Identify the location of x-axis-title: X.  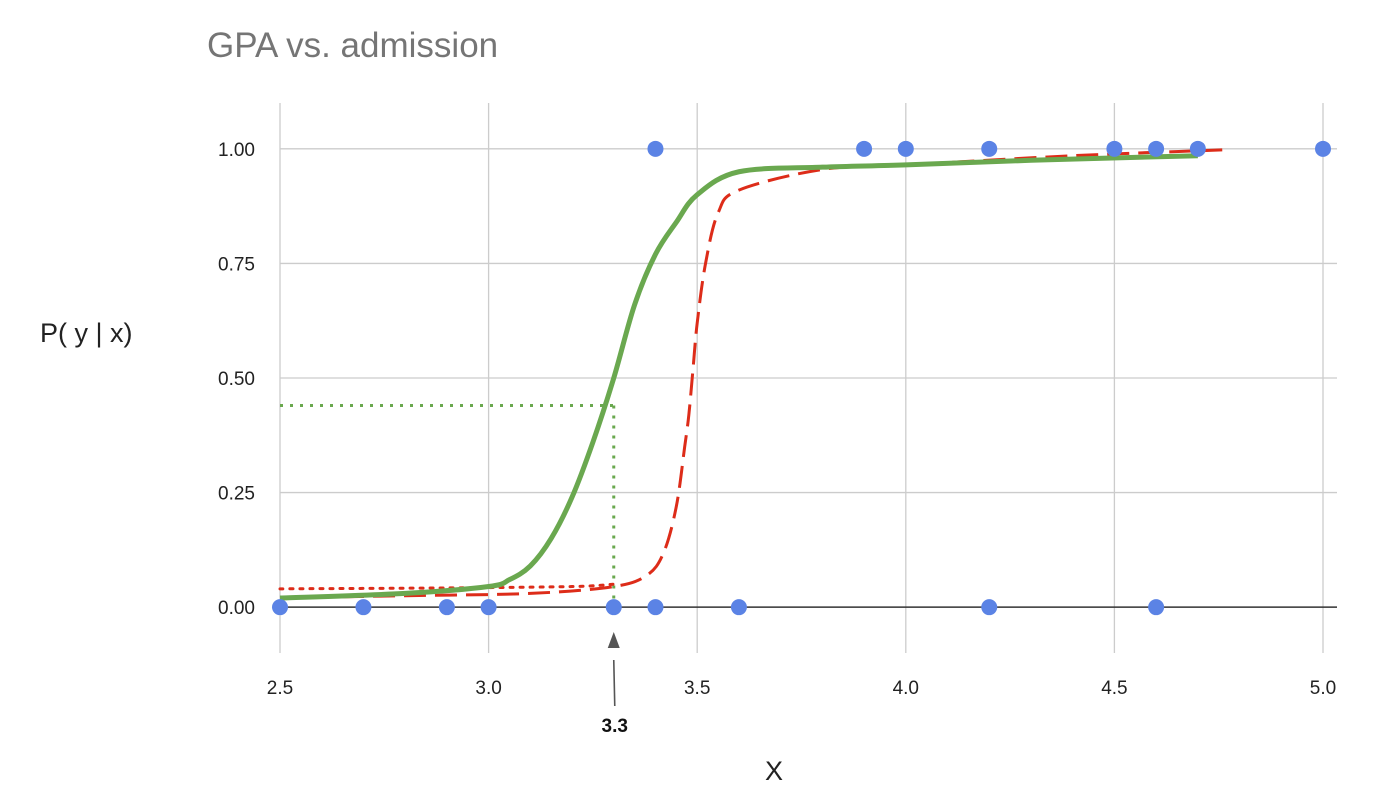
(774, 771).